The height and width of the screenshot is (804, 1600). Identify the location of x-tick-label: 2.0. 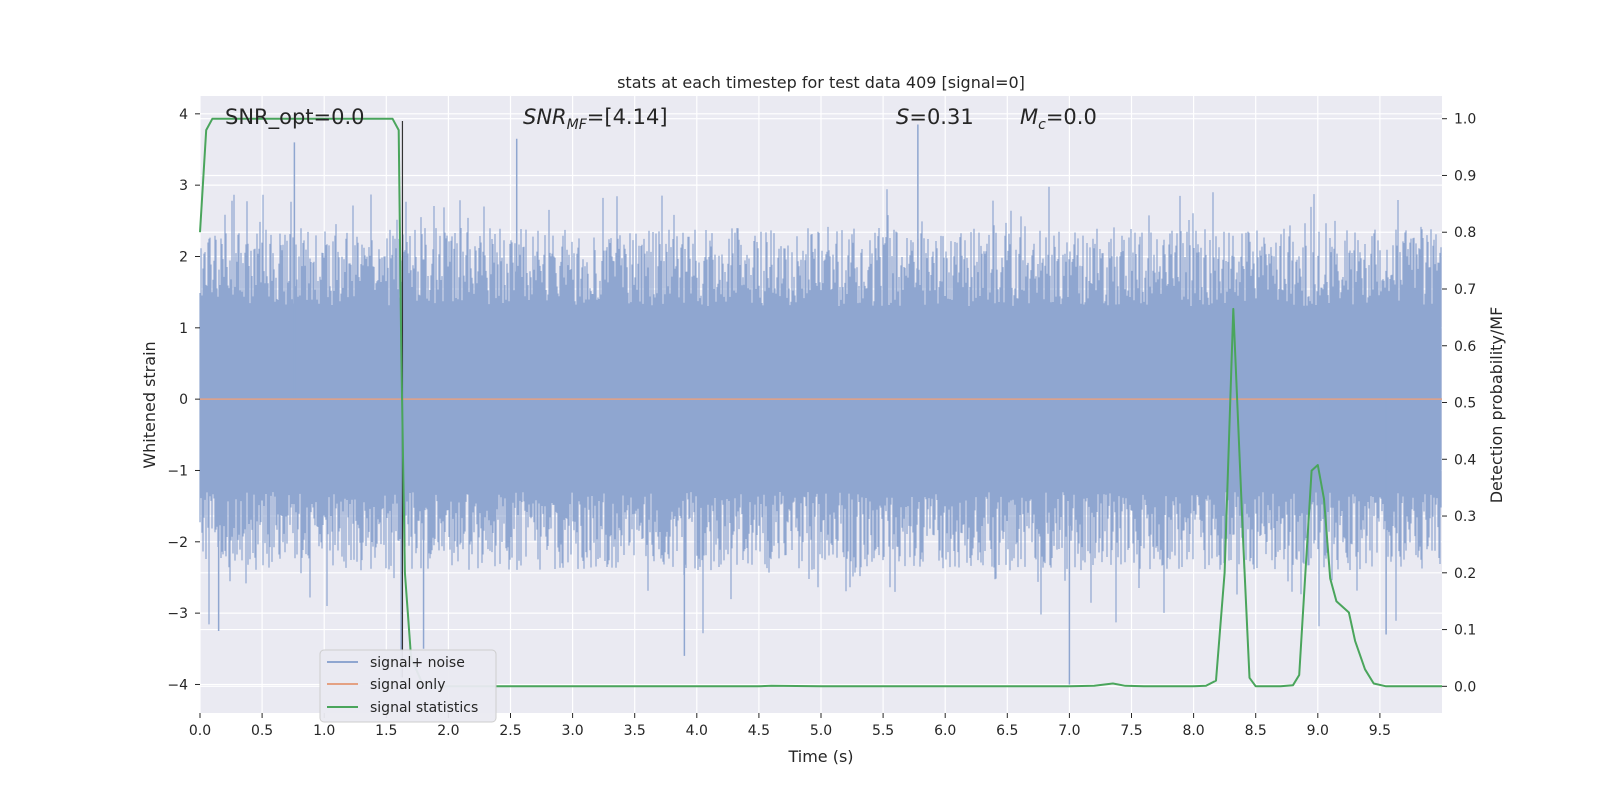
(448, 731).